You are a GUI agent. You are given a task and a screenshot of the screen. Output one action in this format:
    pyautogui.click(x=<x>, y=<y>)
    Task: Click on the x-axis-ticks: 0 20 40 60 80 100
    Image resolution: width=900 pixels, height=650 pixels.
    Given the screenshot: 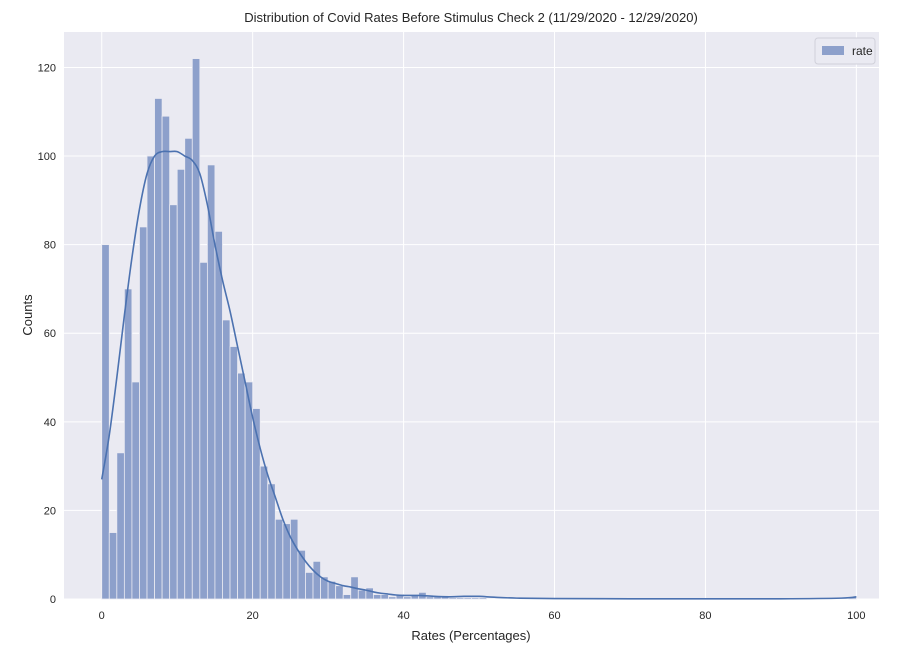 What is the action you would take?
    pyautogui.click(x=482, y=616)
    